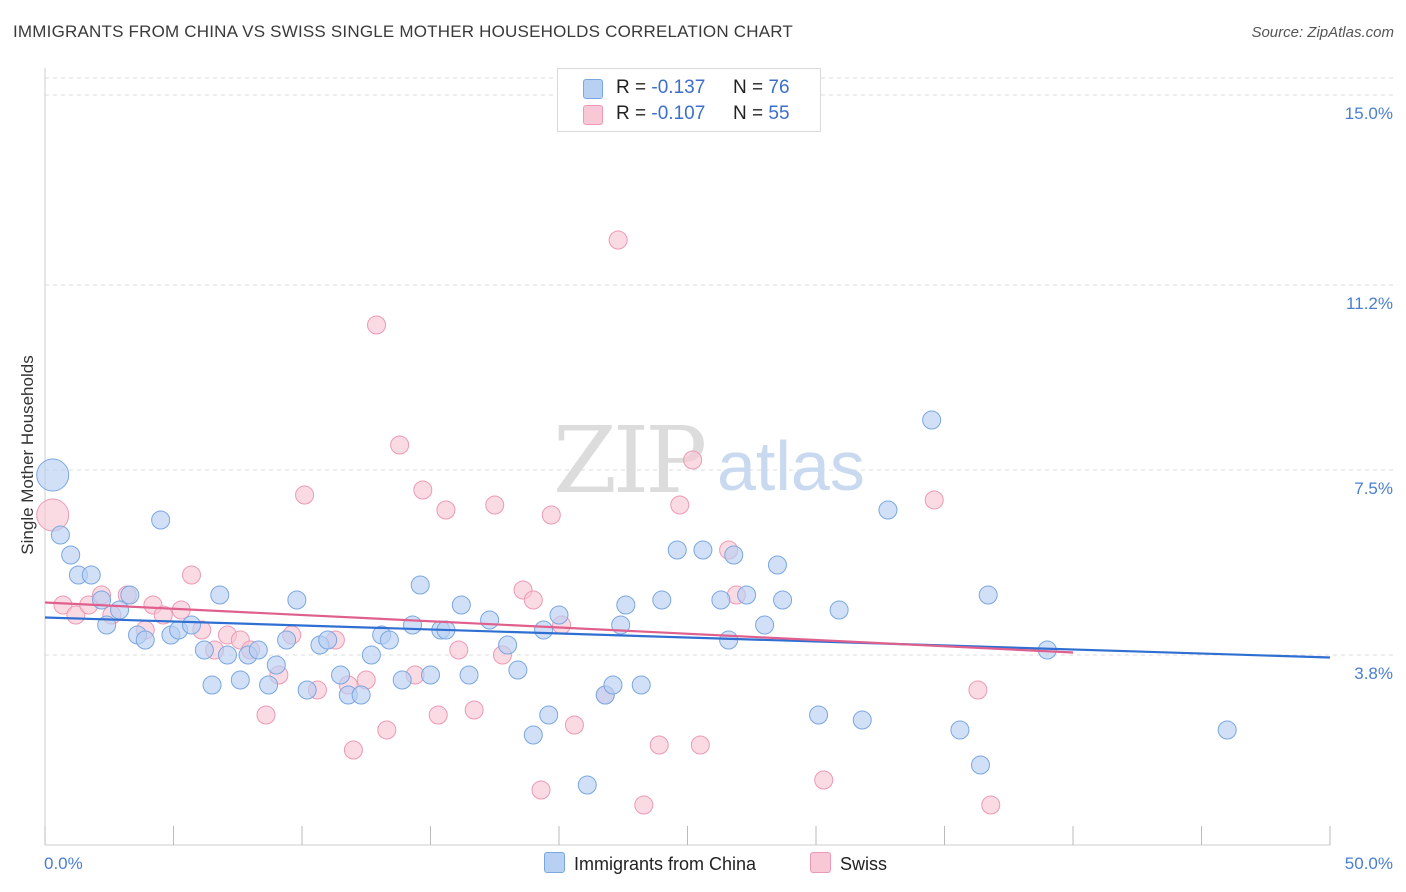 The height and width of the screenshot is (892, 1406). I want to click on bottom-legend-swatch-blue, so click(554, 862).